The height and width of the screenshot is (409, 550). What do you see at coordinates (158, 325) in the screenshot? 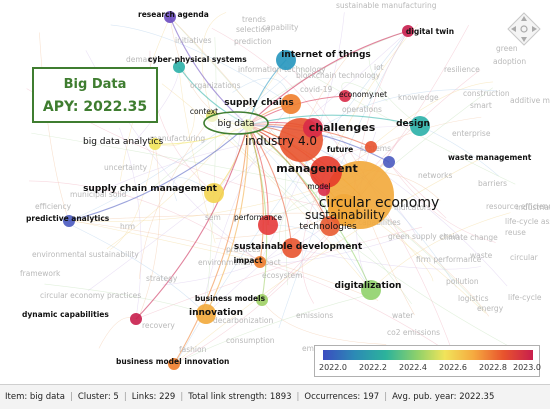
I see `faint-term-label: recovery` at bounding box center [158, 325].